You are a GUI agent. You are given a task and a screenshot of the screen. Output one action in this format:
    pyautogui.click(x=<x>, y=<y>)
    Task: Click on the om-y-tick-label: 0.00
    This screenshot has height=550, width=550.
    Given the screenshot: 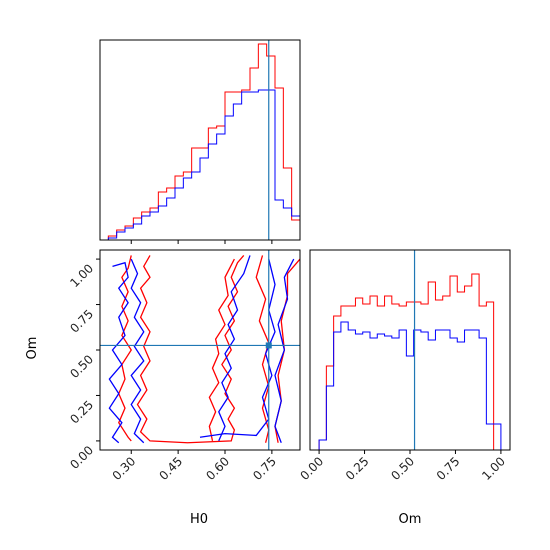 What is the action you would take?
    pyautogui.click(x=81, y=457)
    